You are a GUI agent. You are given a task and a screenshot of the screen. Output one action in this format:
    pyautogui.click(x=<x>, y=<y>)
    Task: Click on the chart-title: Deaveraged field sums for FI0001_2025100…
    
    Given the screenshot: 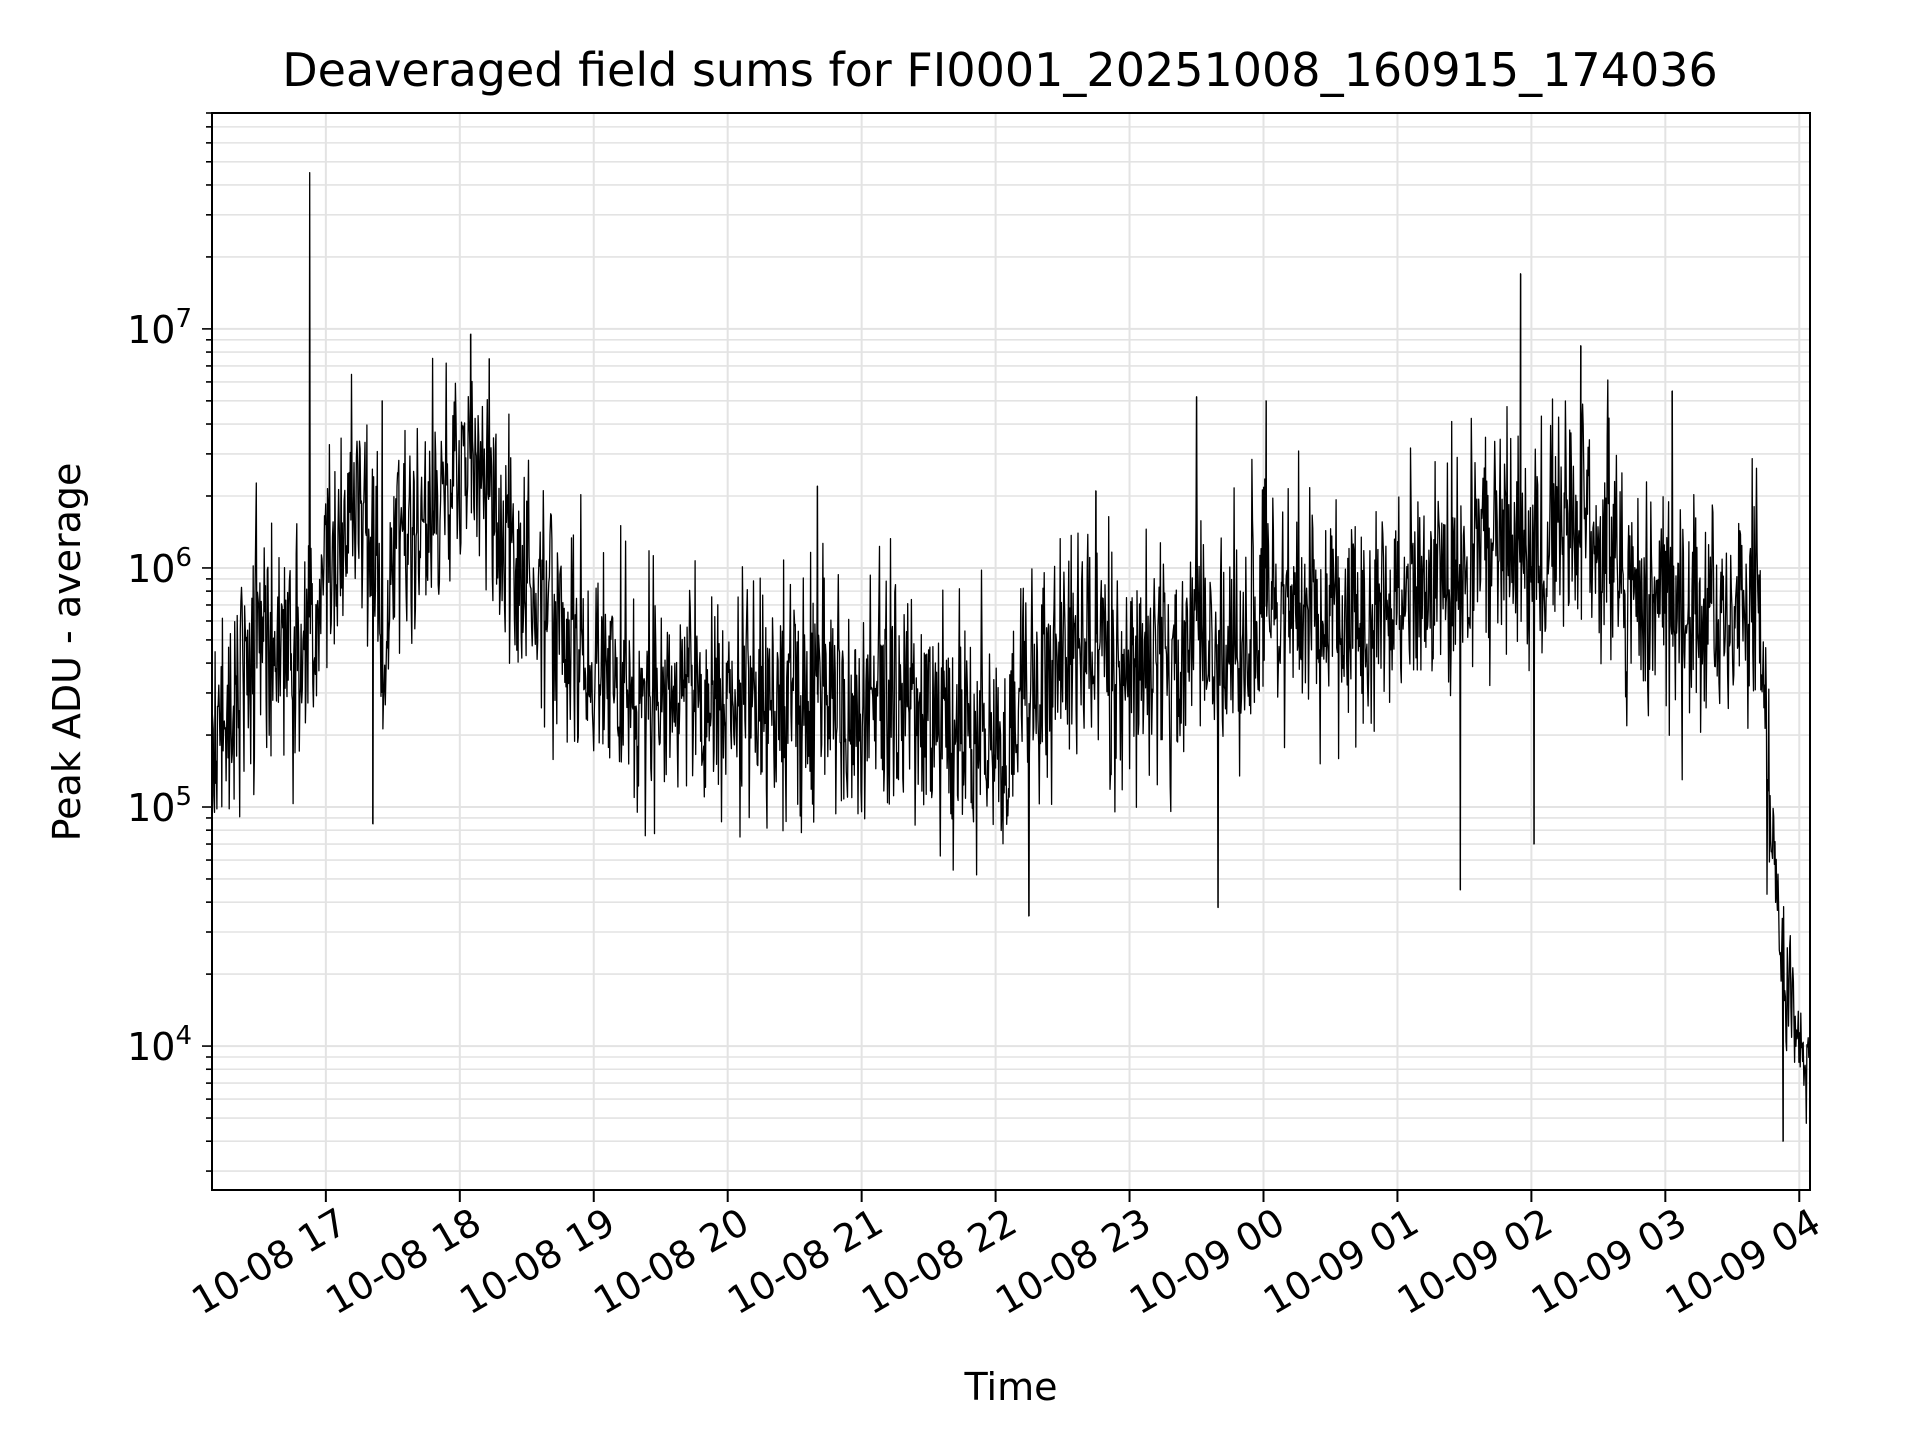 What is the action you would take?
    pyautogui.click(x=1000, y=70)
    